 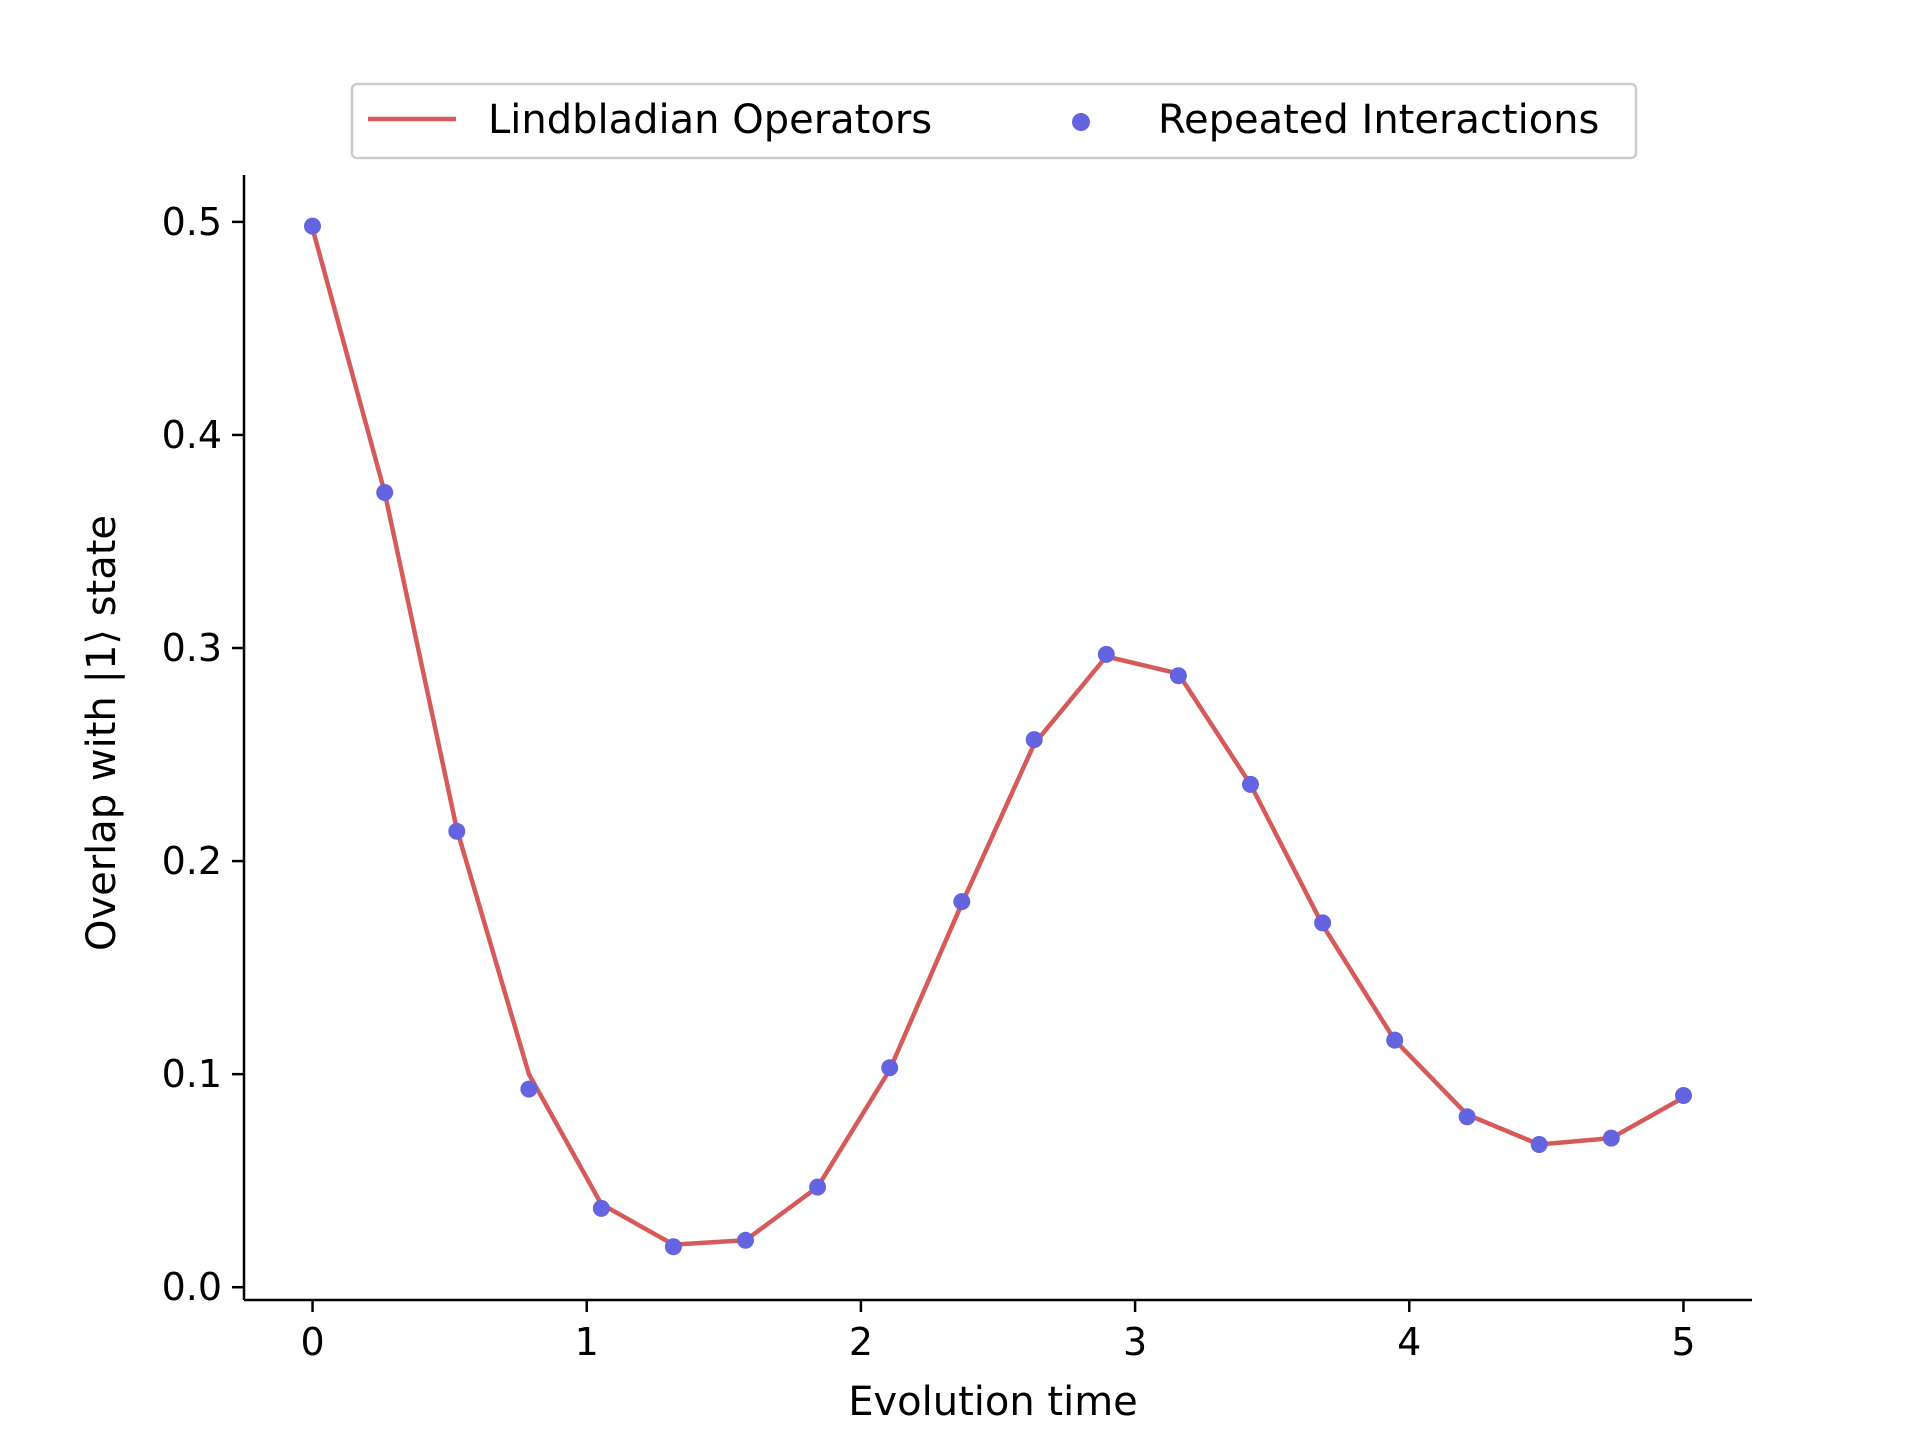 What do you see at coordinates (1378, 120) in the screenshot?
I see `legend-entry-label: Repeated Interactions` at bounding box center [1378, 120].